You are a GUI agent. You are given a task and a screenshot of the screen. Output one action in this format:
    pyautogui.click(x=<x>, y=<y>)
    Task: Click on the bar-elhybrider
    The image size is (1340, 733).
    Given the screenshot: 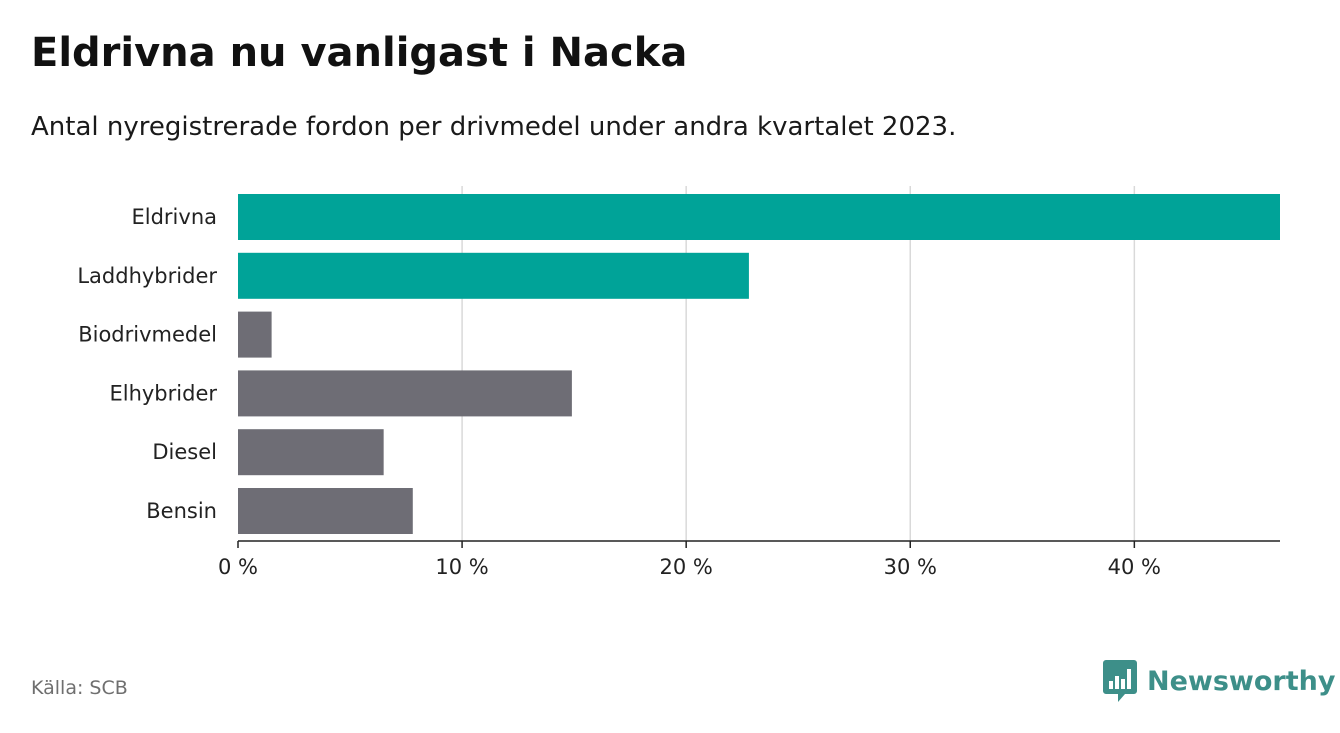 What is the action you would take?
    pyautogui.click(x=405, y=393)
    